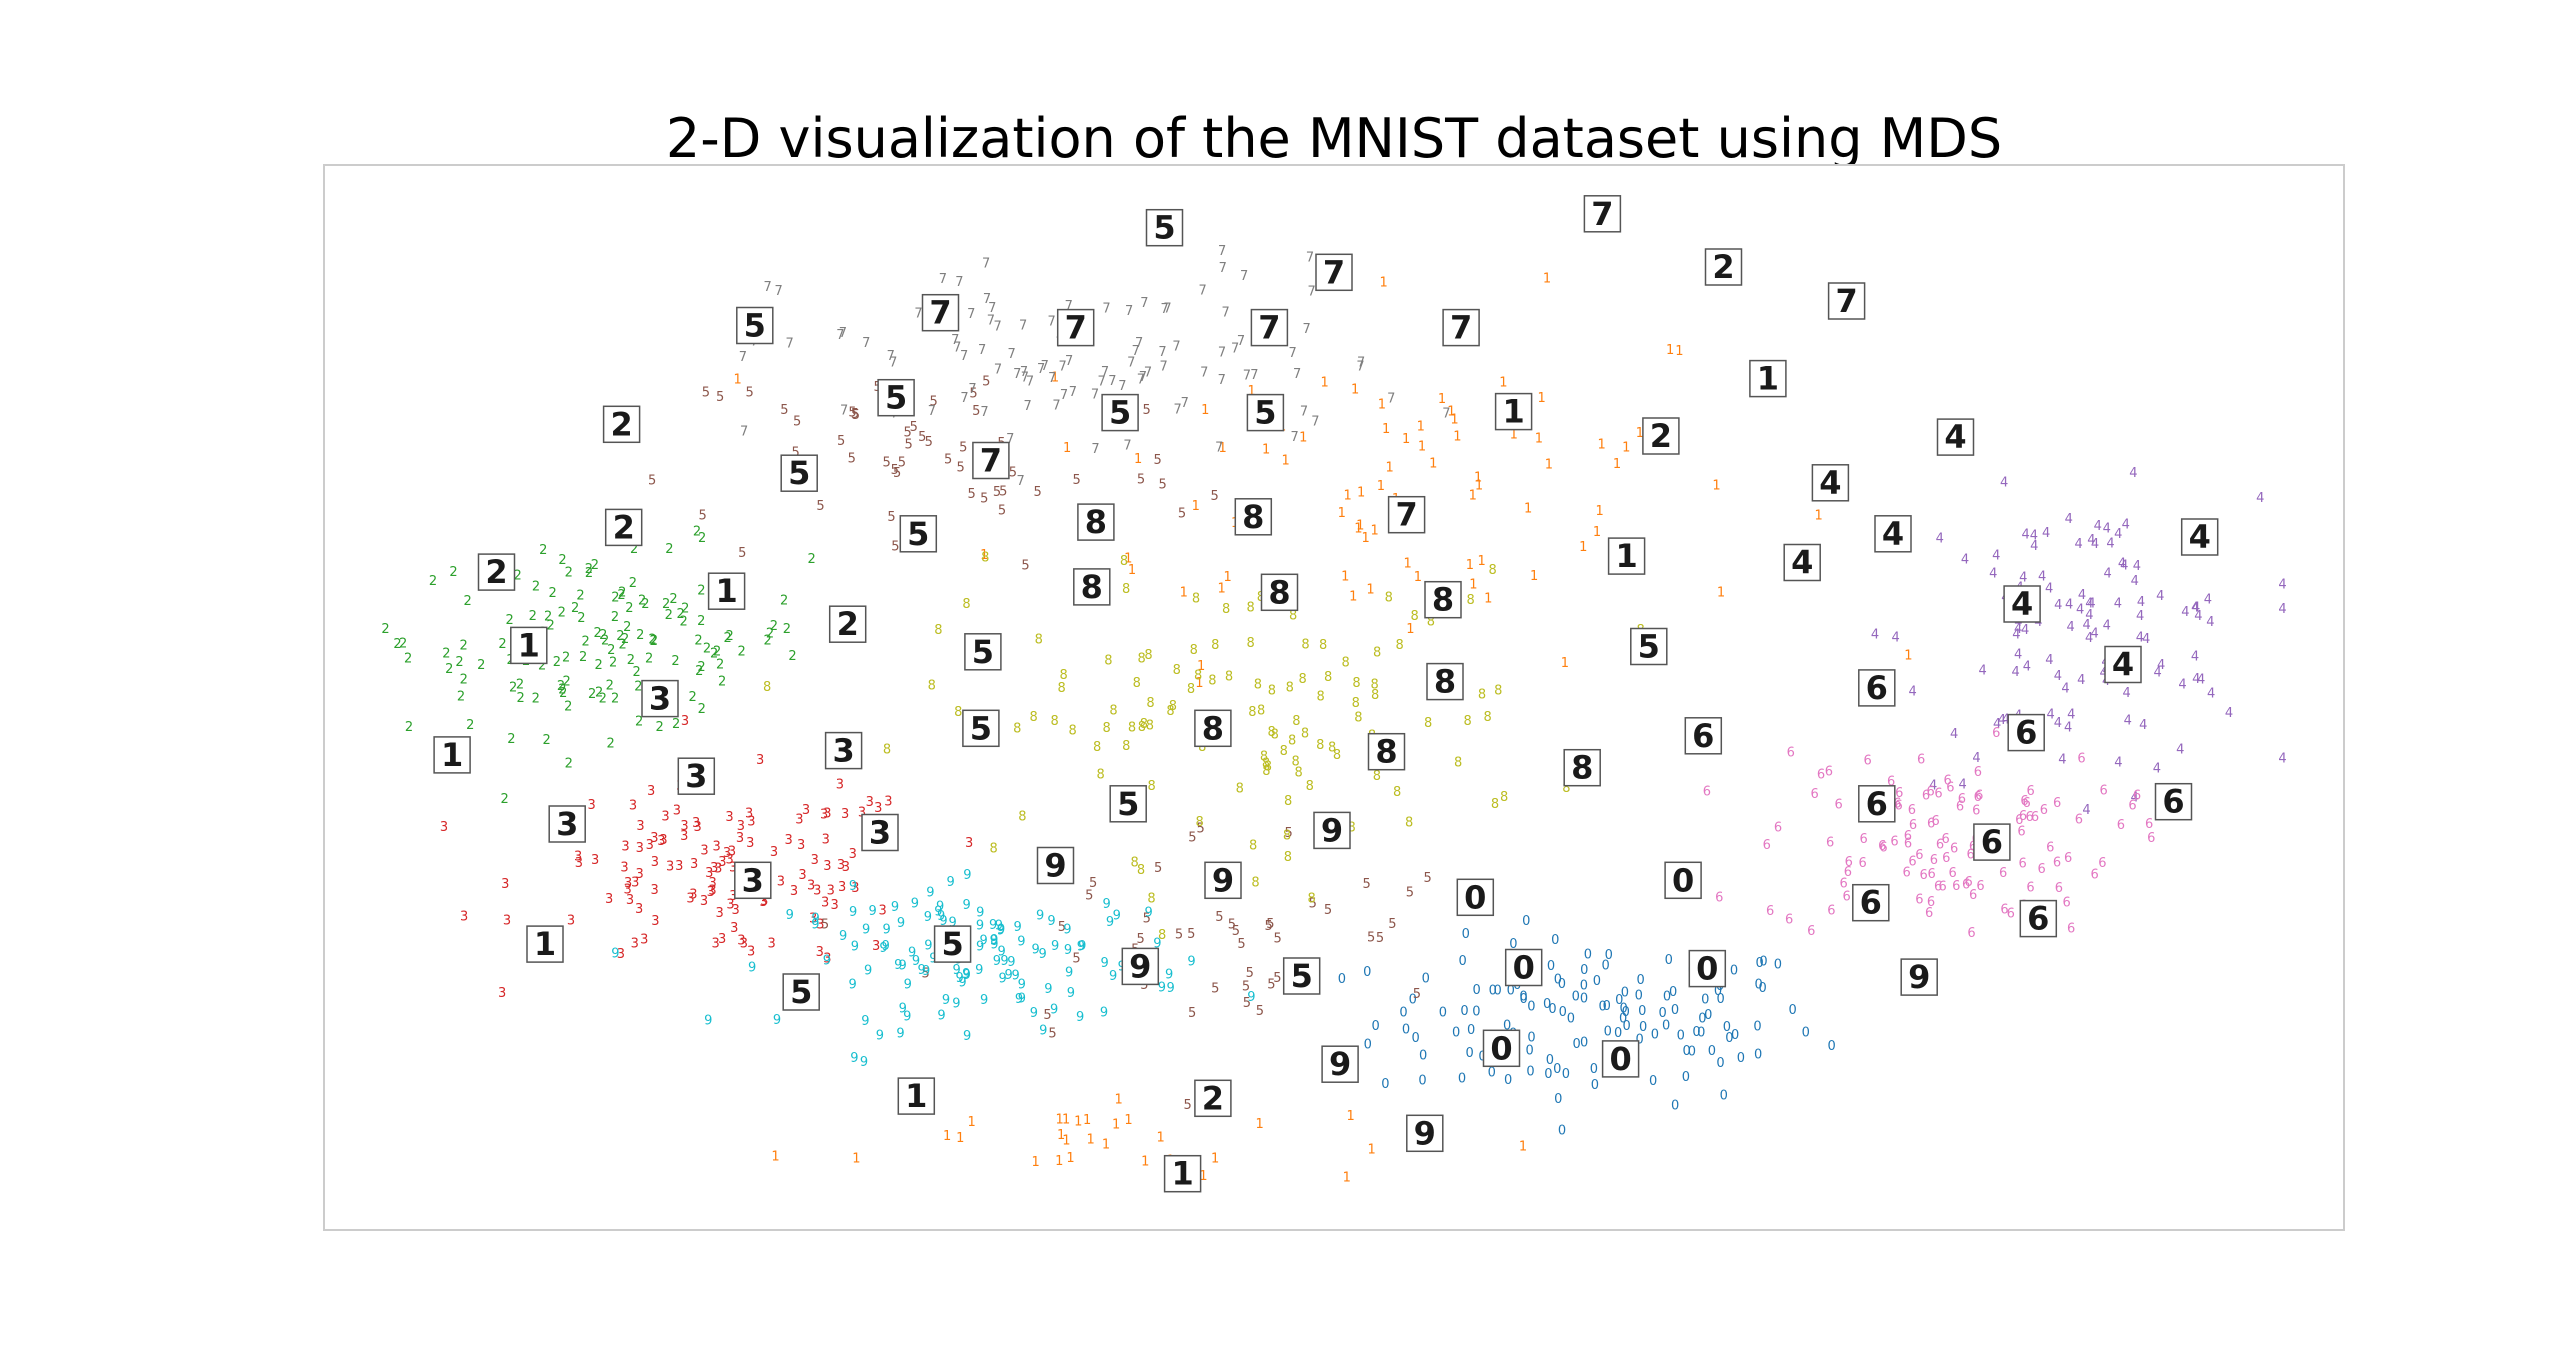  What do you see at coordinates (1075, 328) in the screenshot?
I see `digit-thumbnail: 7` at bounding box center [1075, 328].